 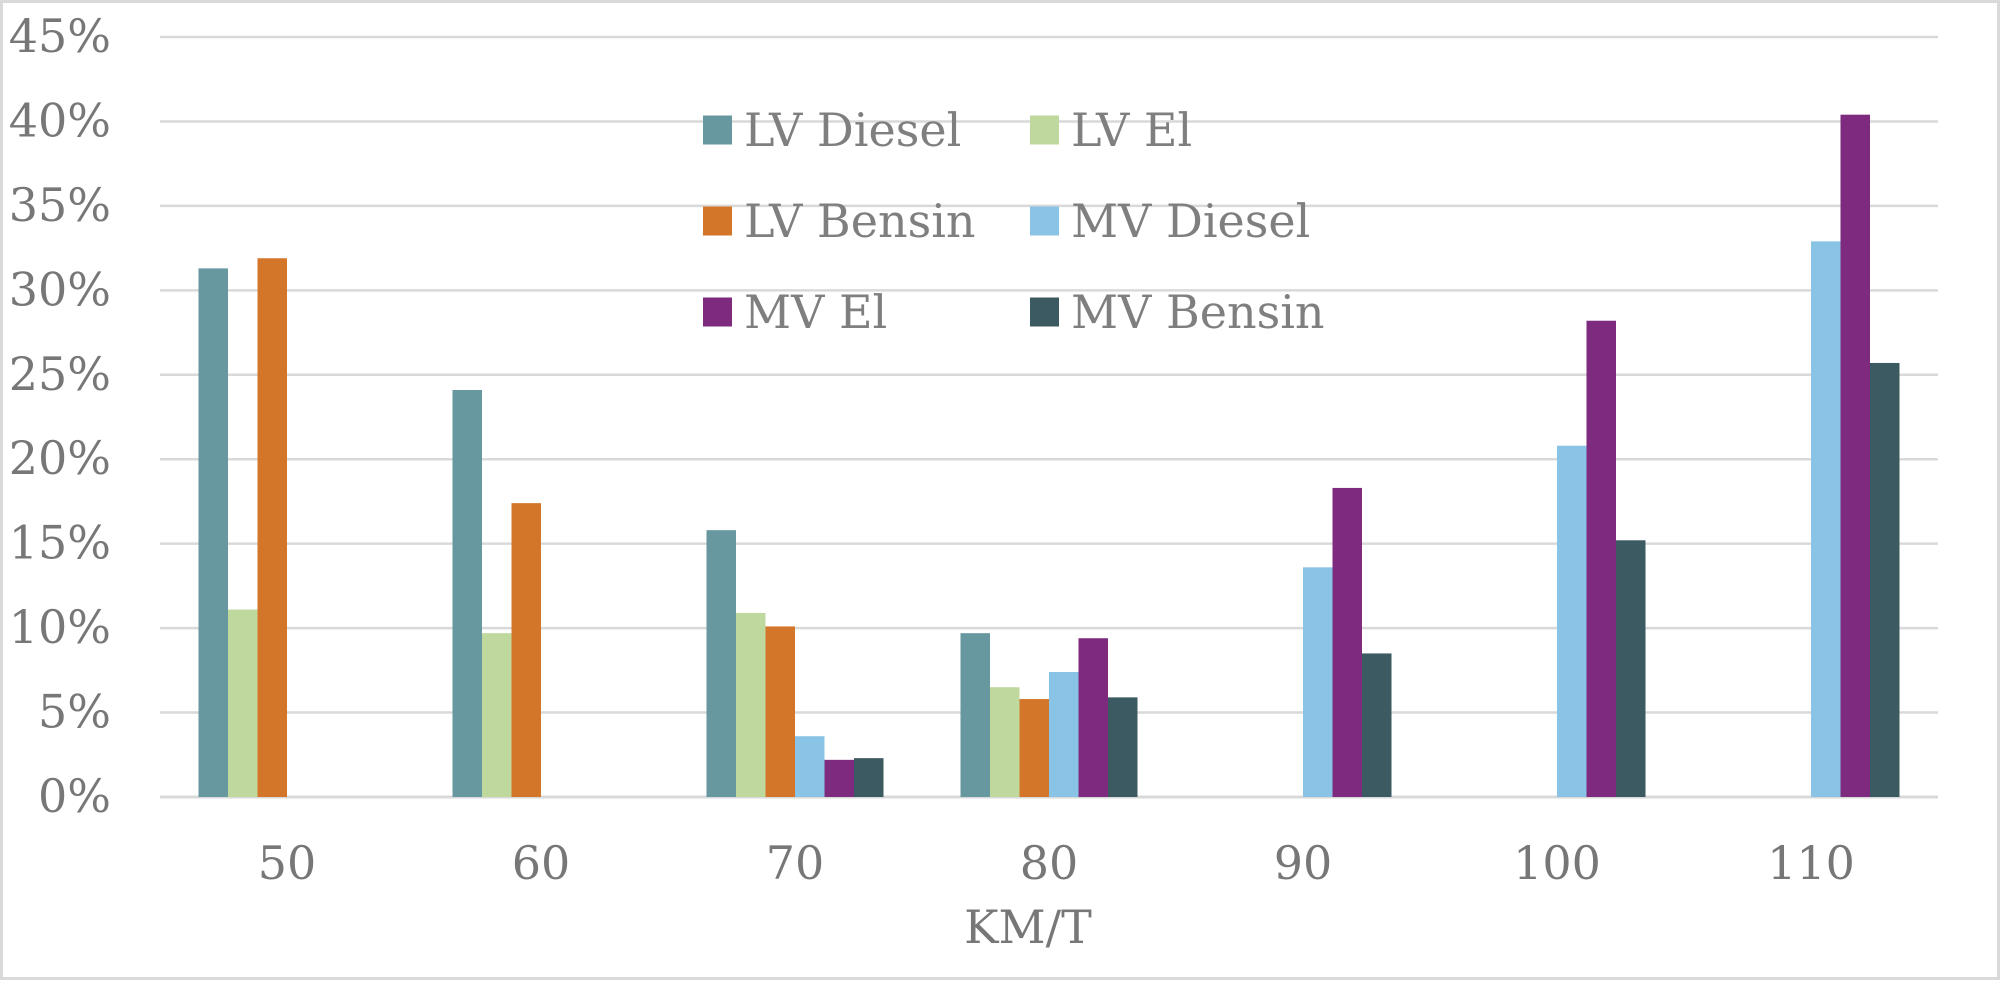 What do you see at coordinates (60, 543) in the screenshot?
I see `y-tick-label: 15%` at bounding box center [60, 543].